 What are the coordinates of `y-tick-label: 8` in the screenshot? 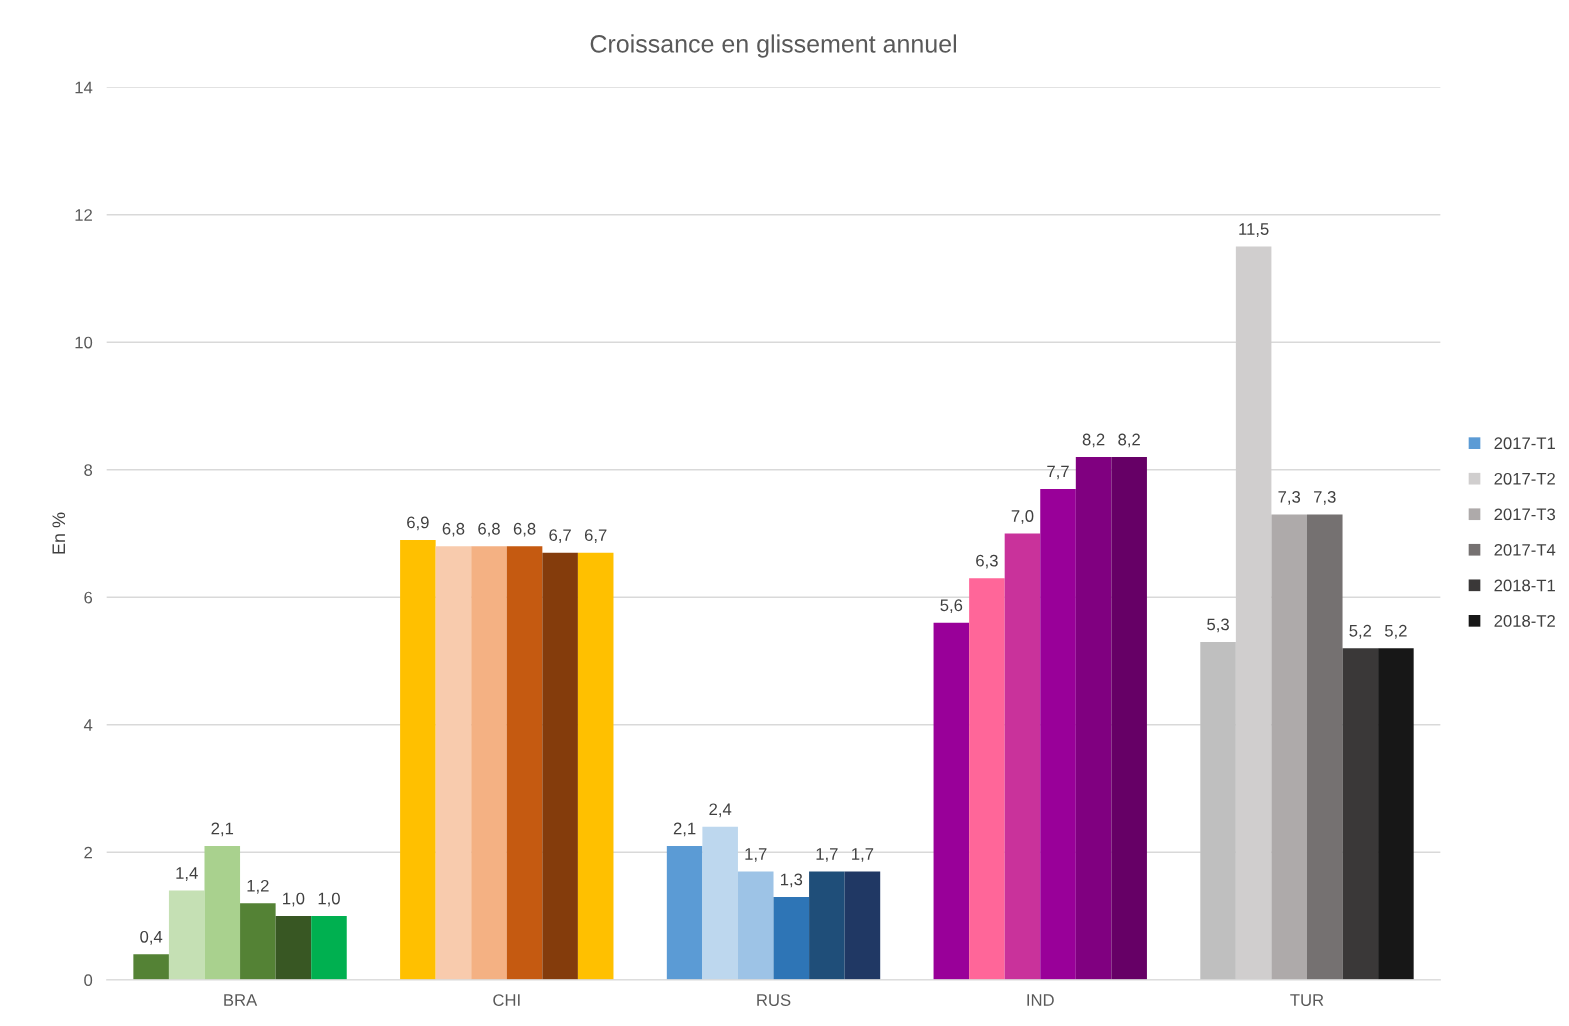 It's located at (88, 470).